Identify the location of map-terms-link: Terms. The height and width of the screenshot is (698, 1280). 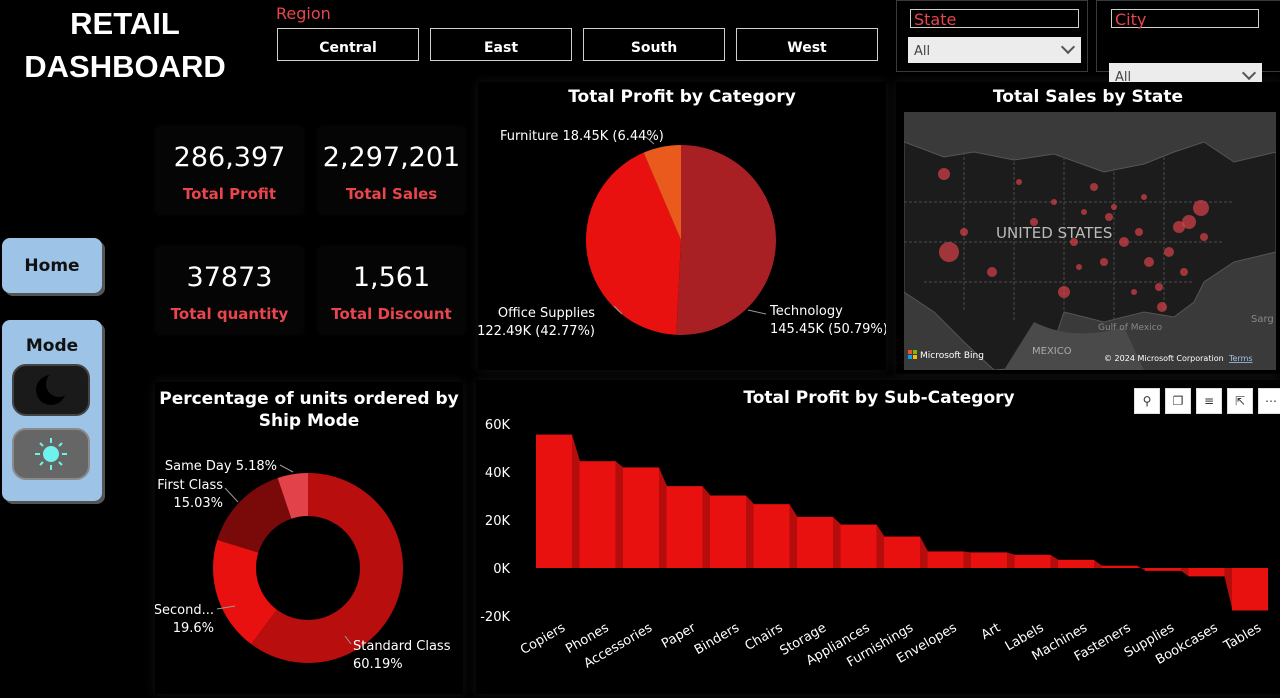
(1240, 358).